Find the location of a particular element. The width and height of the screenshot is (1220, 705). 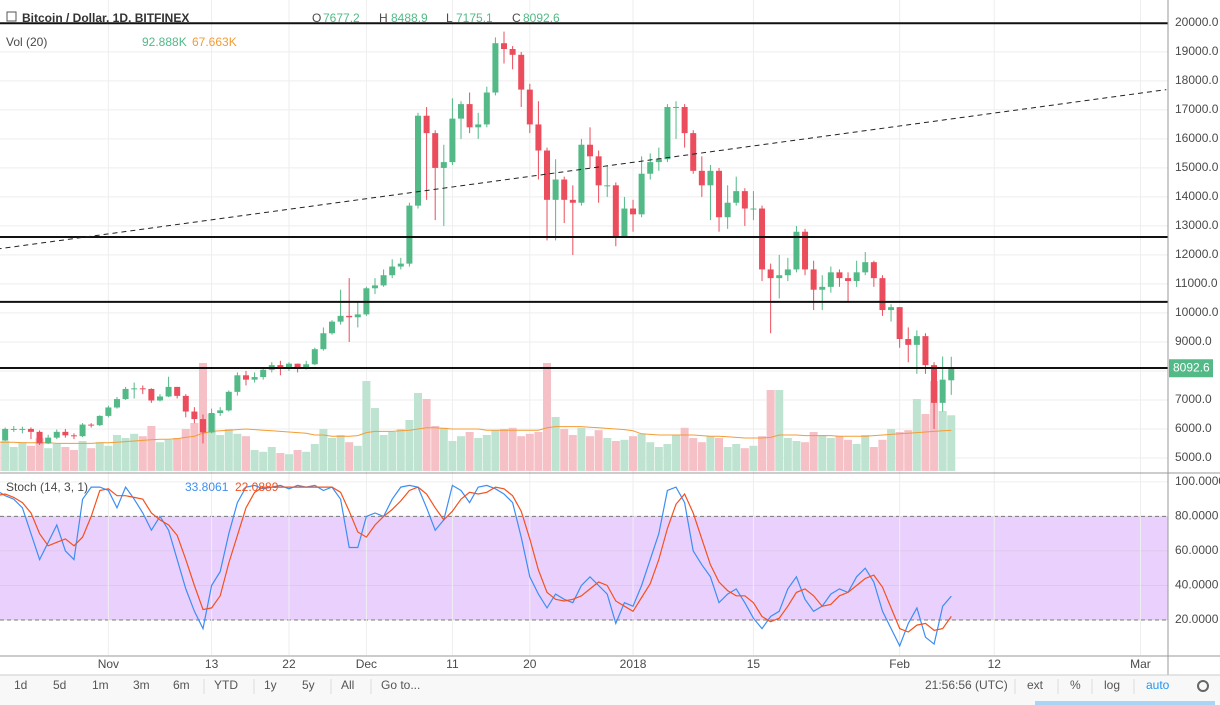

toolbar-button: log is located at coordinates (1112, 685).